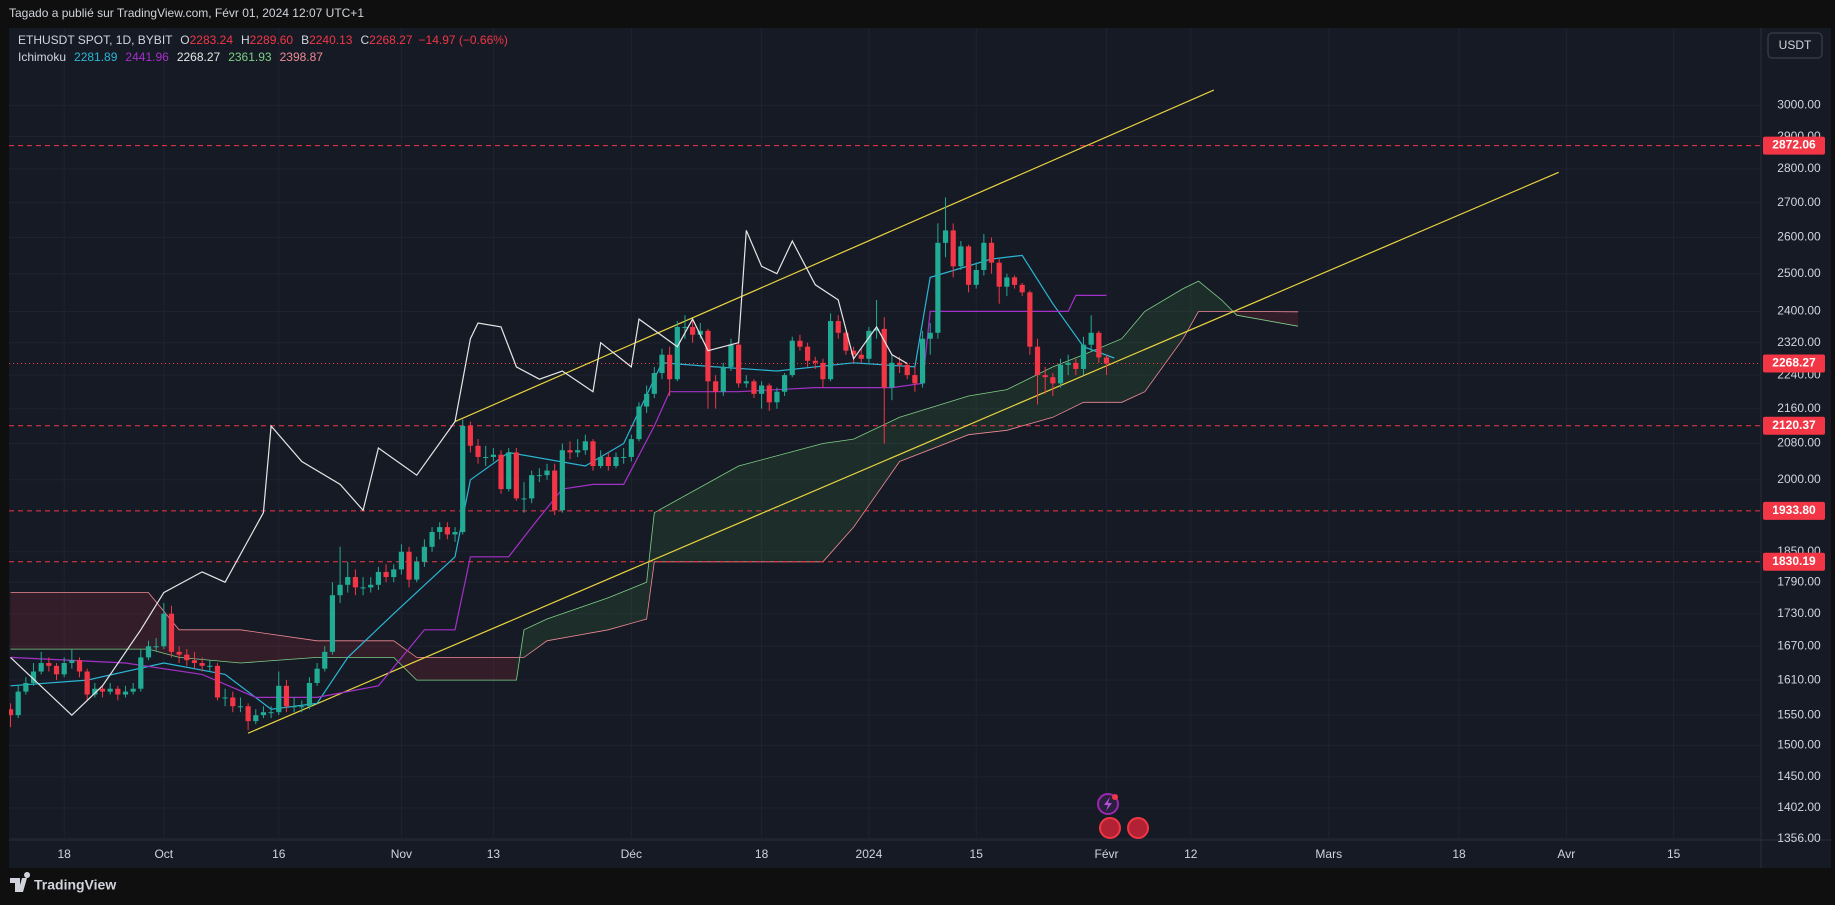 This screenshot has width=1835, height=905. I want to click on x-tick-label: Oct, so click(163, 854).